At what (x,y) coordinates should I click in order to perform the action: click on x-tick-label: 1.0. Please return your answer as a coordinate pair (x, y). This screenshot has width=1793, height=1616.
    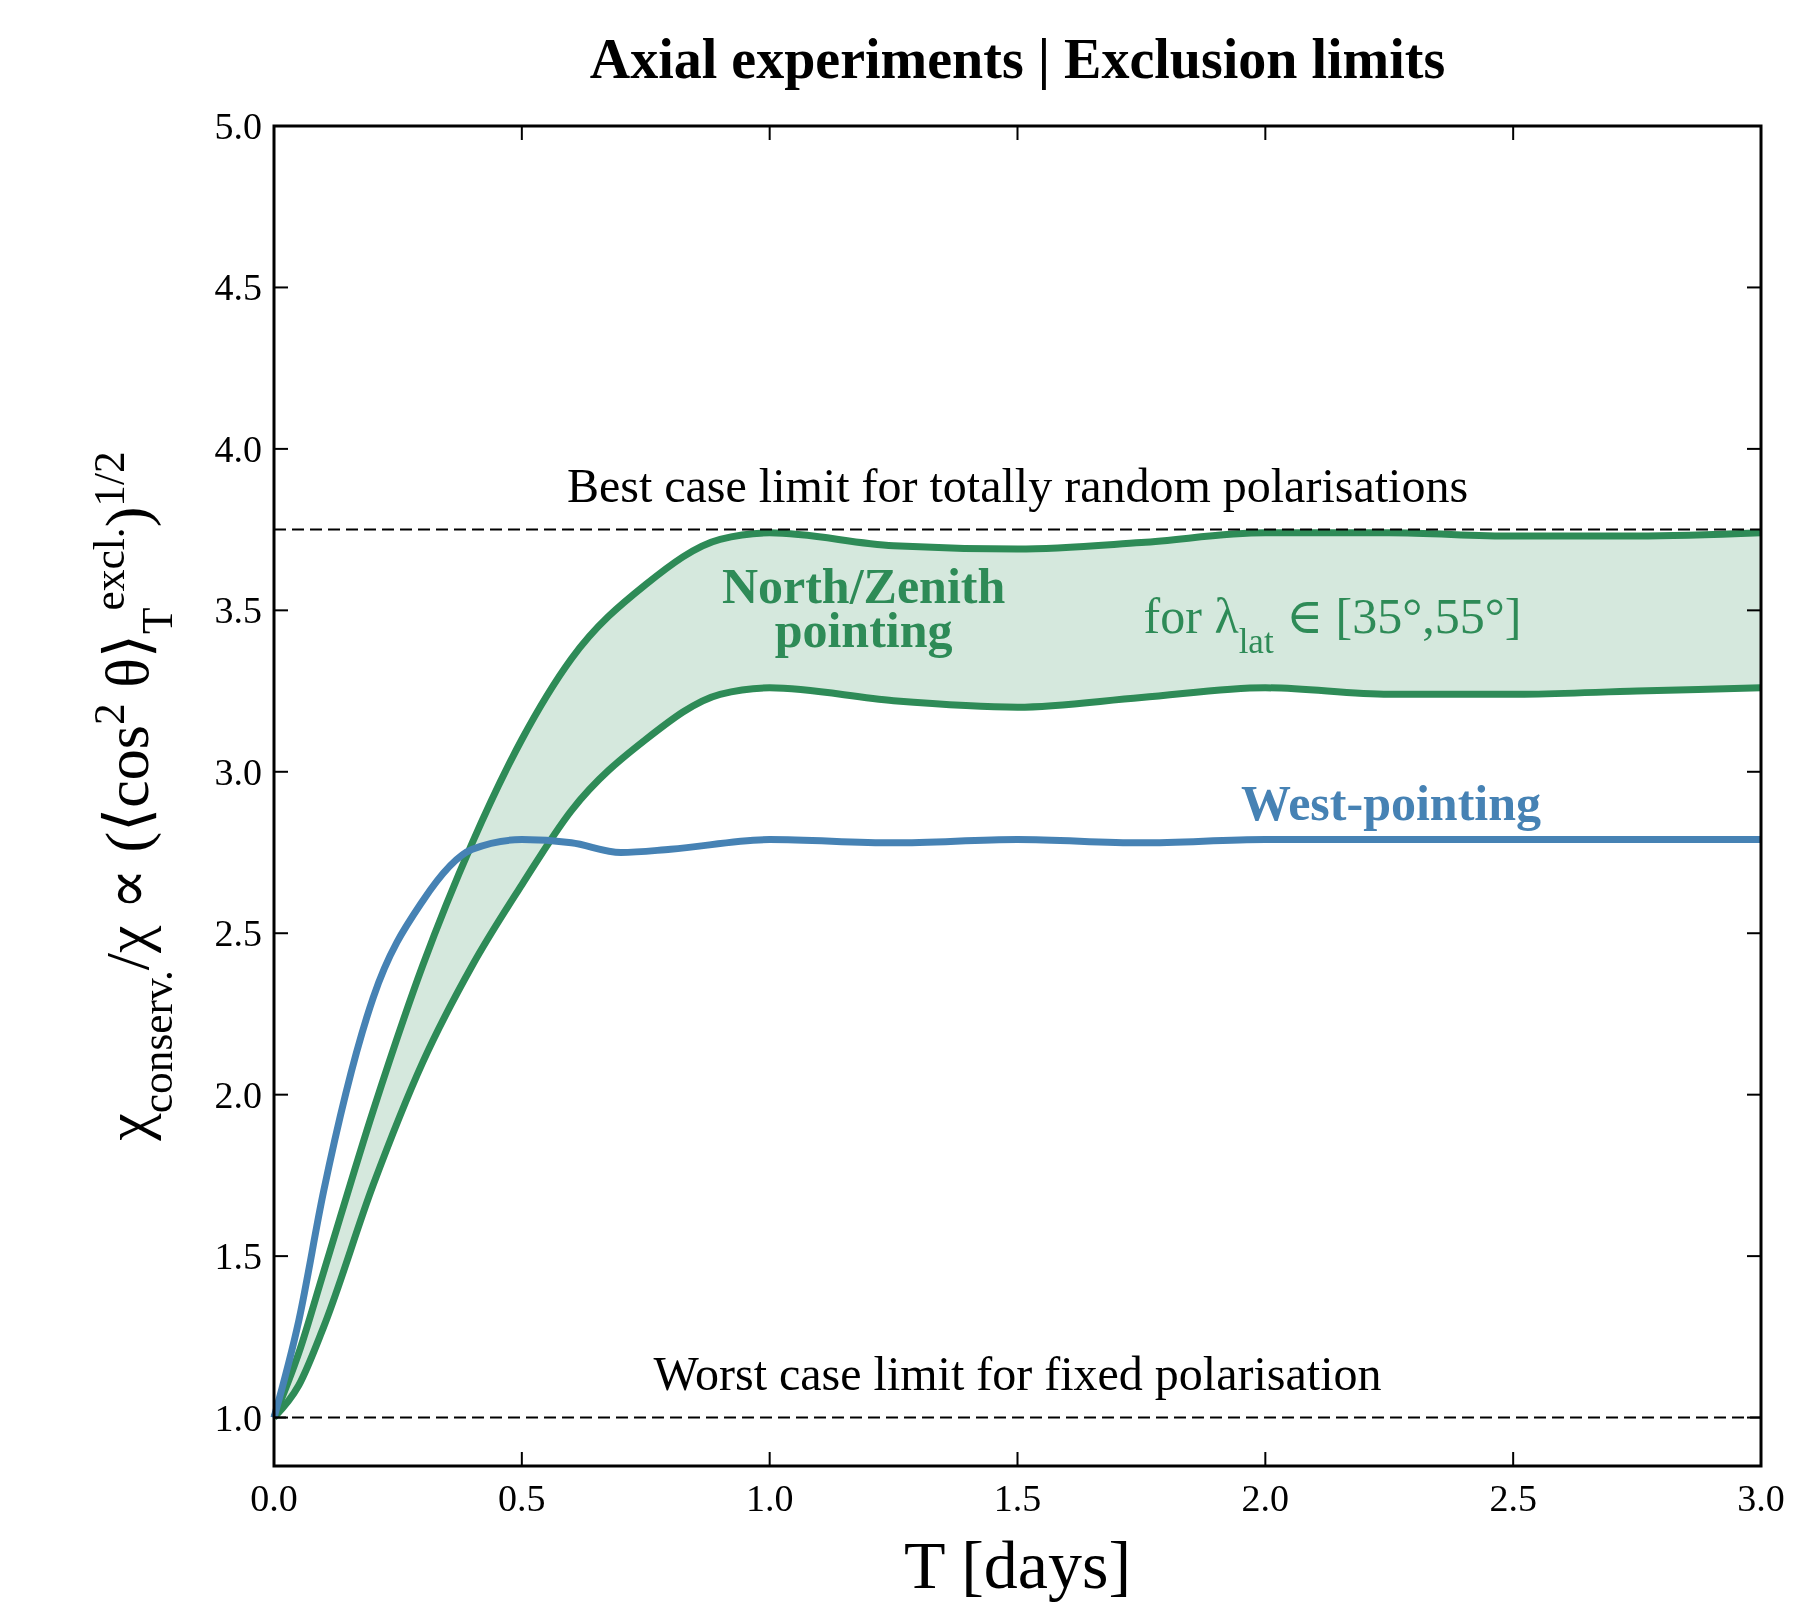
    Looking at the image, I should click on (769, 1498).